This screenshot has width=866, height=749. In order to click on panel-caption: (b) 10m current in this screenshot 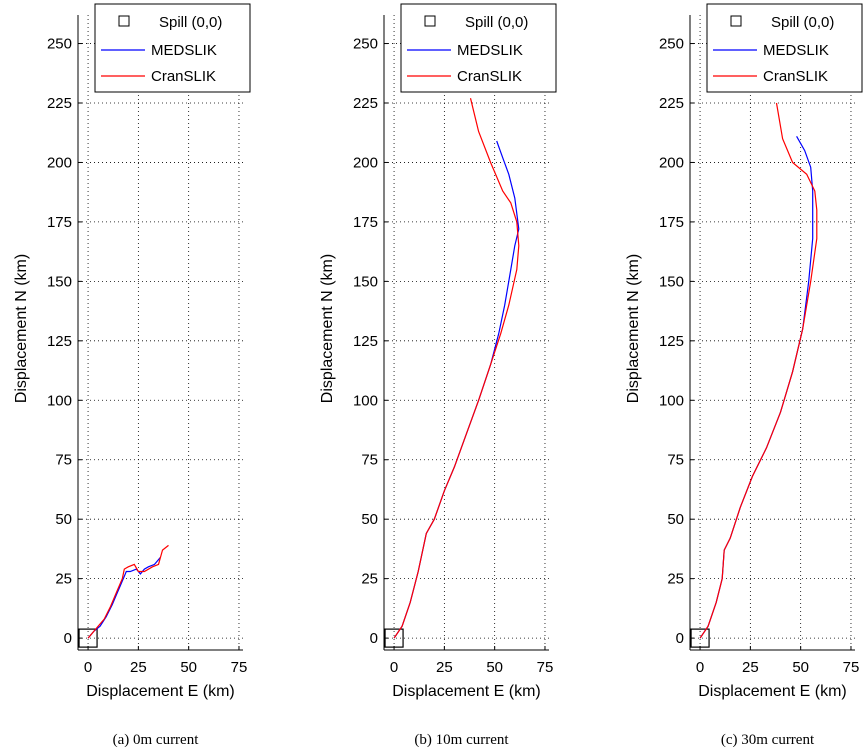, I will do `click(461, 740)`.